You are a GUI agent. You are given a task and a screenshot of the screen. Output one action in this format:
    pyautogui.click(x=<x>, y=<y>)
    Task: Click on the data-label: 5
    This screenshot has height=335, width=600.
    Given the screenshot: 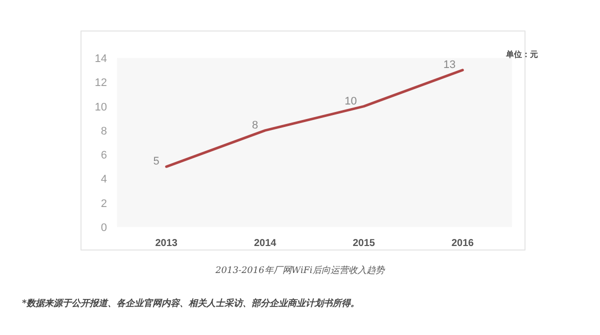 What is the action you would take?
    pyautogui.click(x=156, y=162)
    